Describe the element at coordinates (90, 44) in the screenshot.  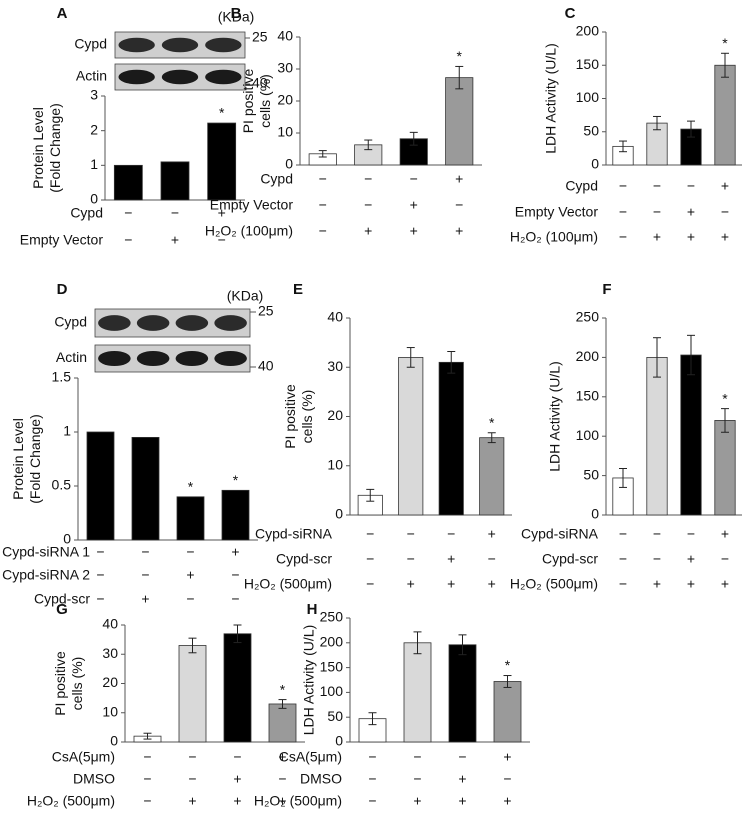
I see `blot-row-label: Cypd` at that location.